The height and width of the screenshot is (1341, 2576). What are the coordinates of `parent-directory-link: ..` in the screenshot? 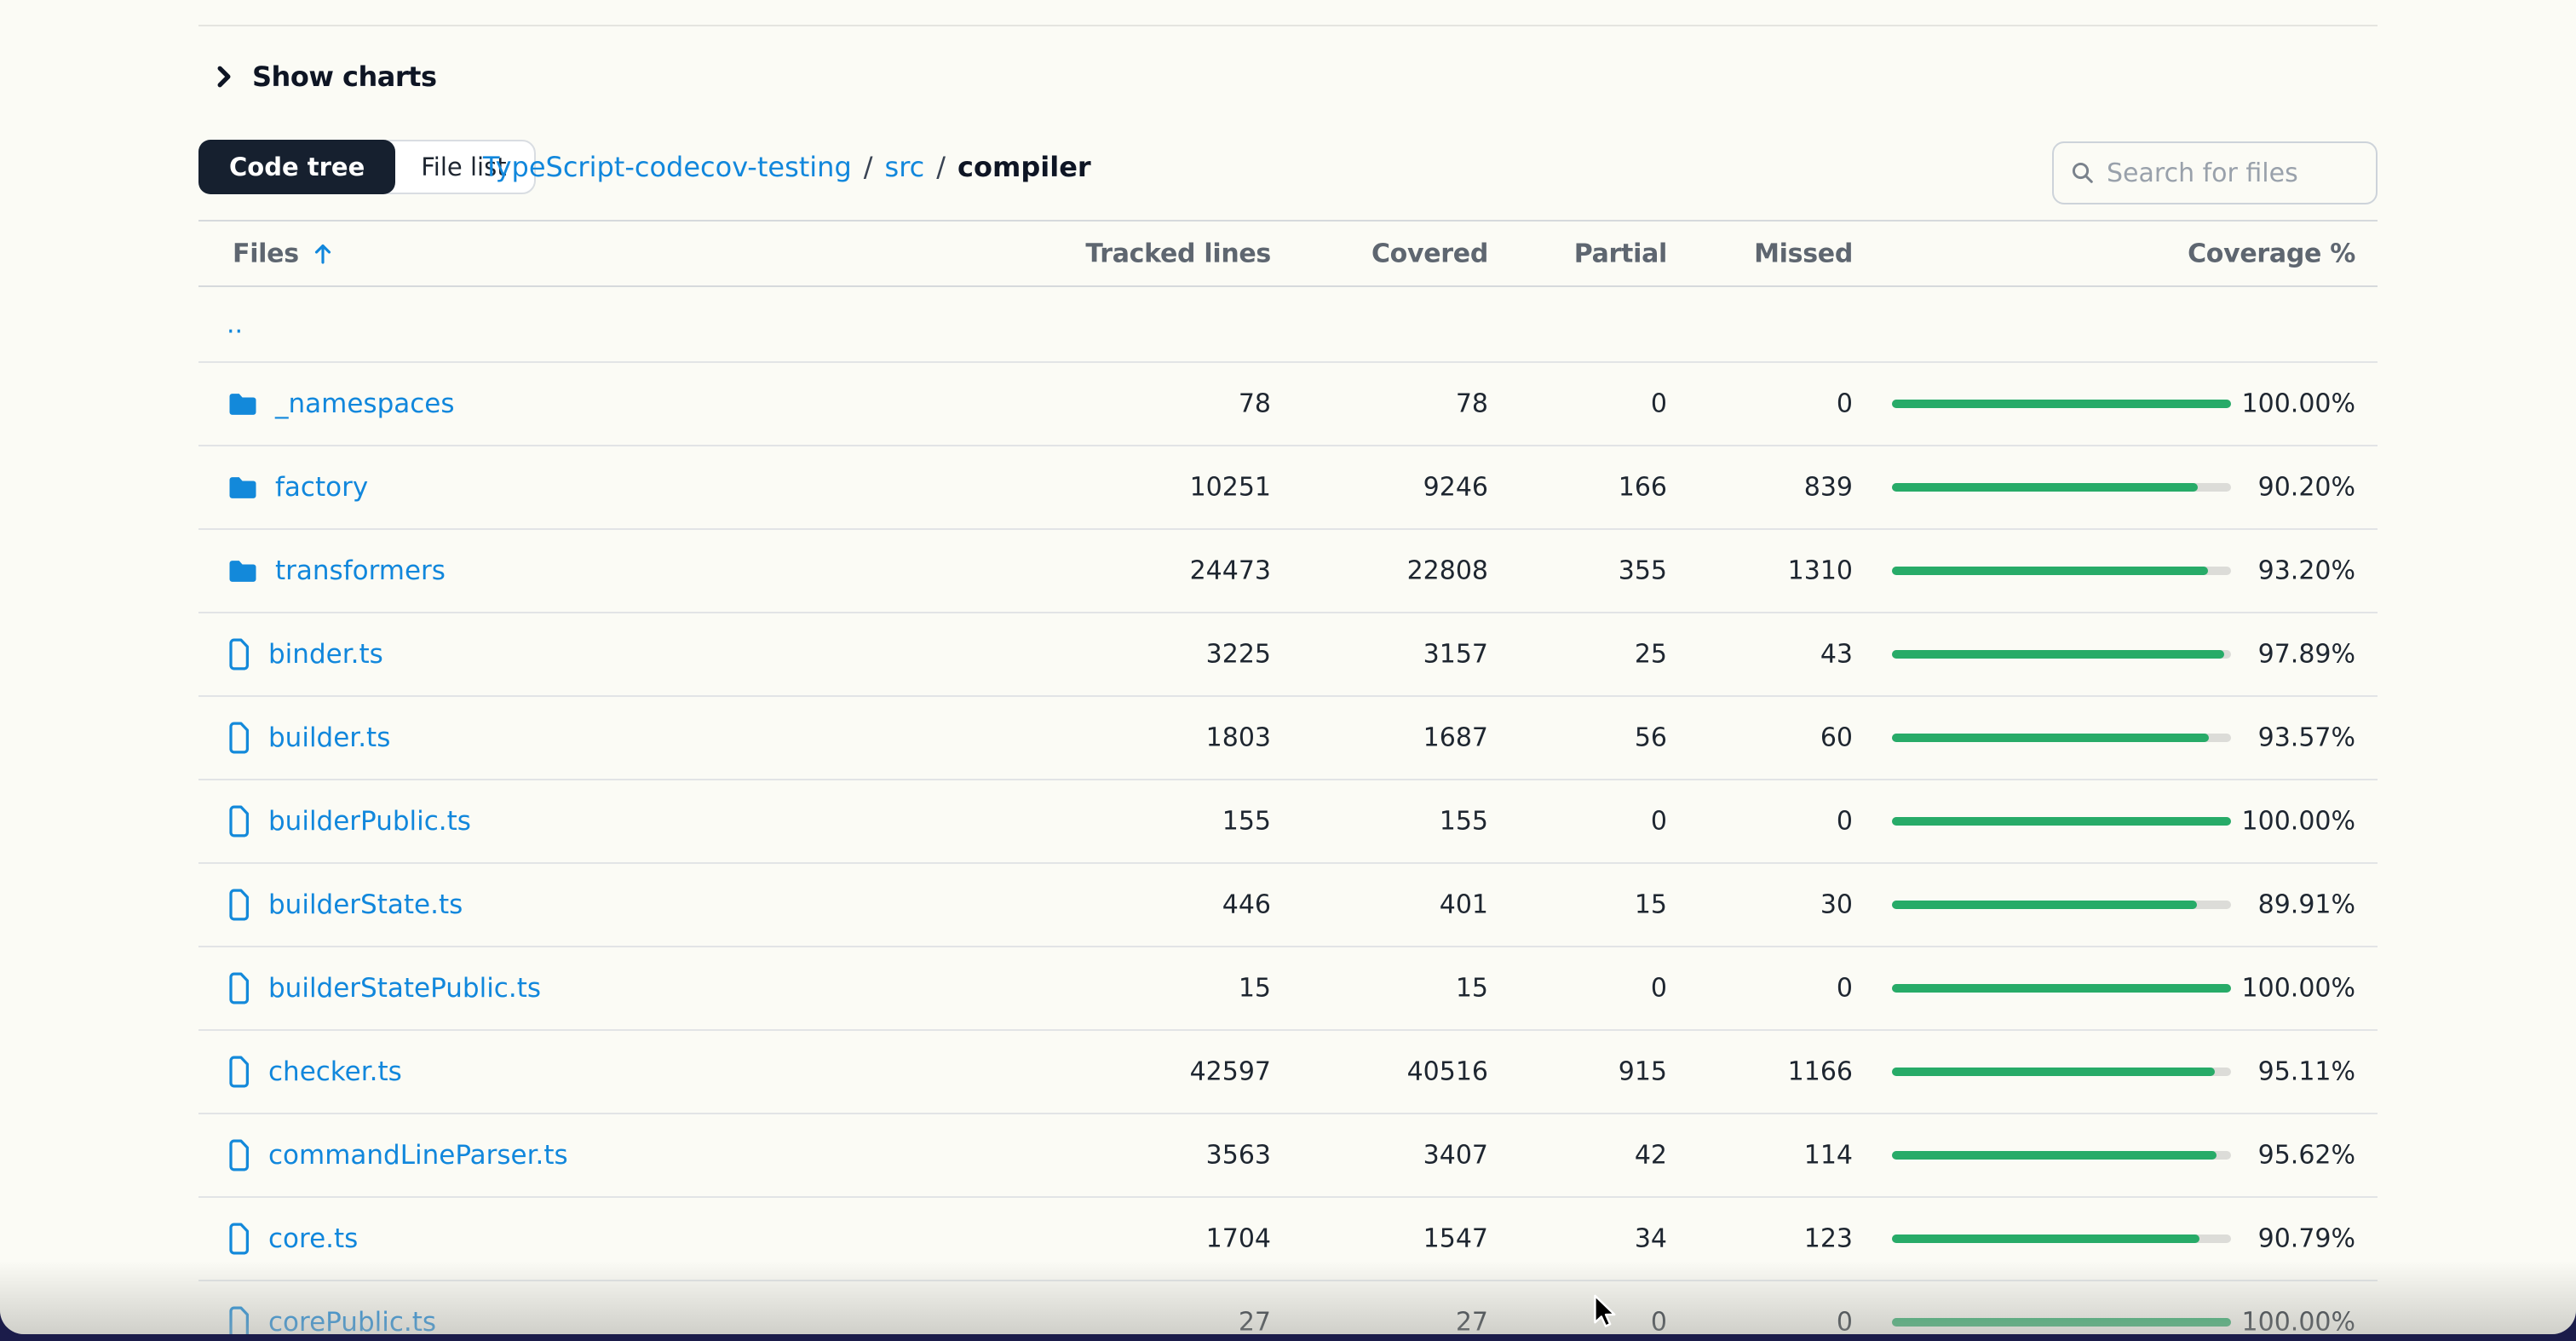 It's located at (235, 324).